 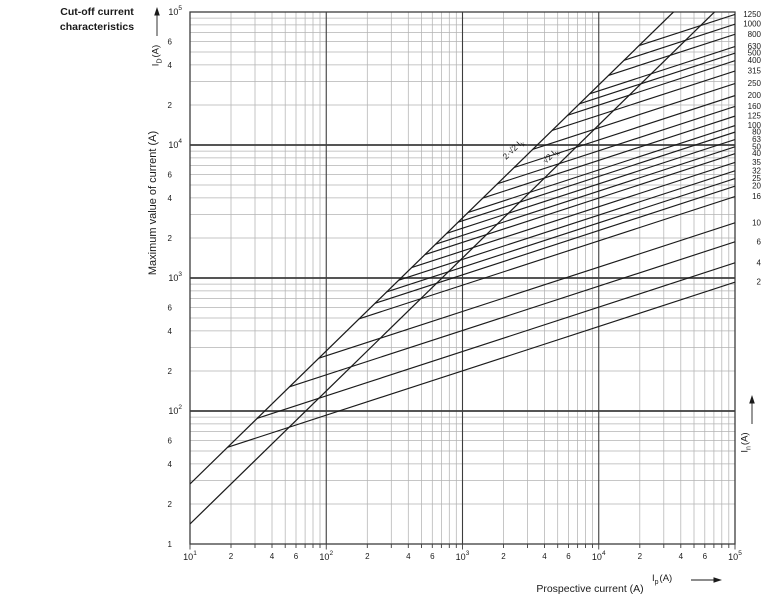 I want to click on curve-400A, so click(x=651, y=88).